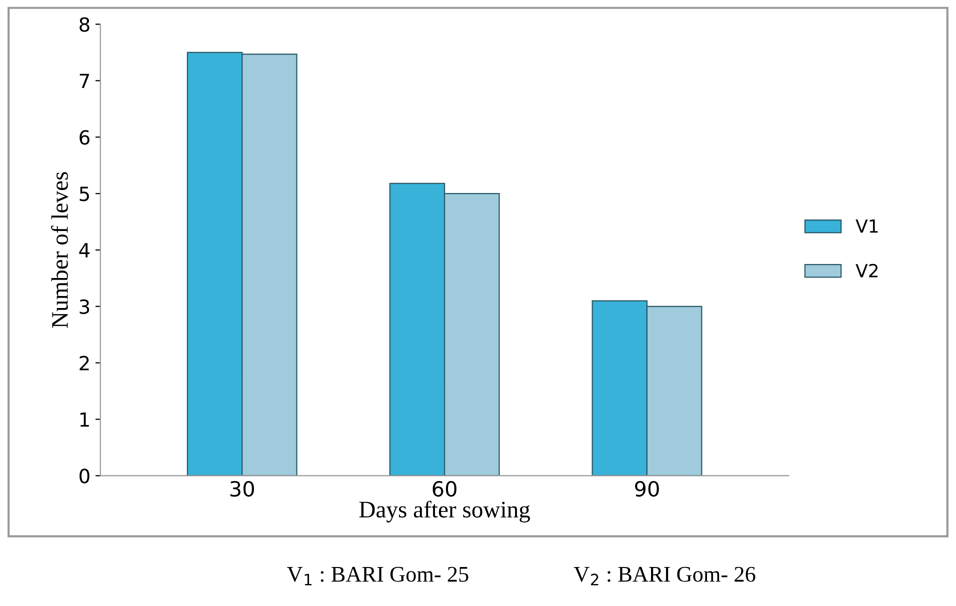 The height and width of the screenshot is (606, 956). Describe the element at coordinates (647, 488) in the screenshot. I see `x-tick-label: 90` at that location.